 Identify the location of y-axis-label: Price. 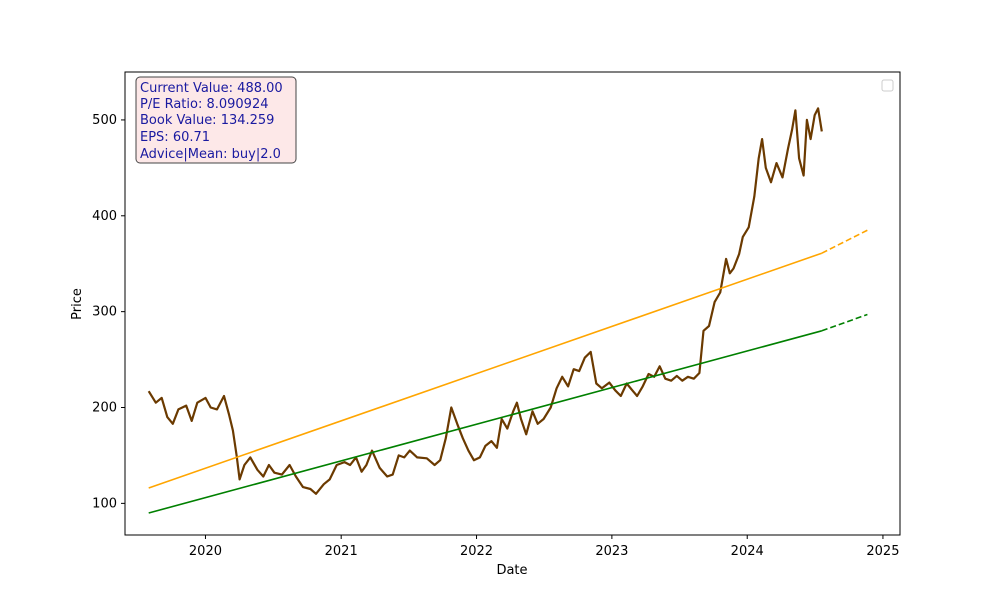
(77, 304).